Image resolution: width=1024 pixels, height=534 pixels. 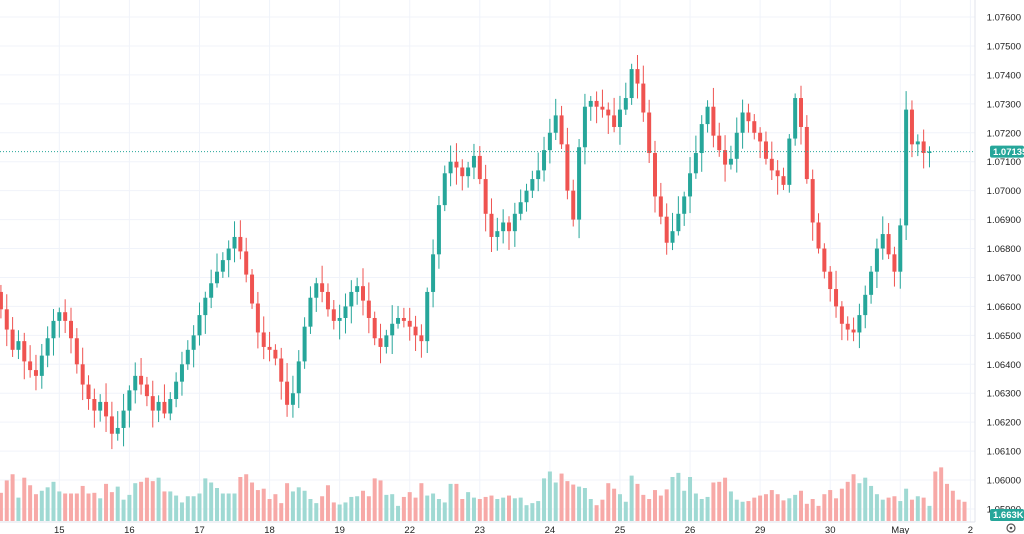 What do you see at coordinates (830, 529) in the screenshot?
I see `time-tick-label: 30` at bounding box center [830, 529].